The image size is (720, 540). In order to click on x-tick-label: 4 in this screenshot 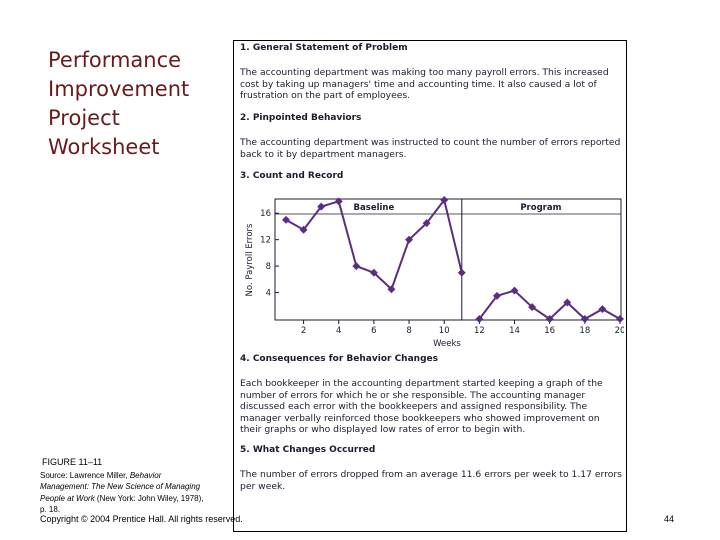, I will do `click(338, 331)`.